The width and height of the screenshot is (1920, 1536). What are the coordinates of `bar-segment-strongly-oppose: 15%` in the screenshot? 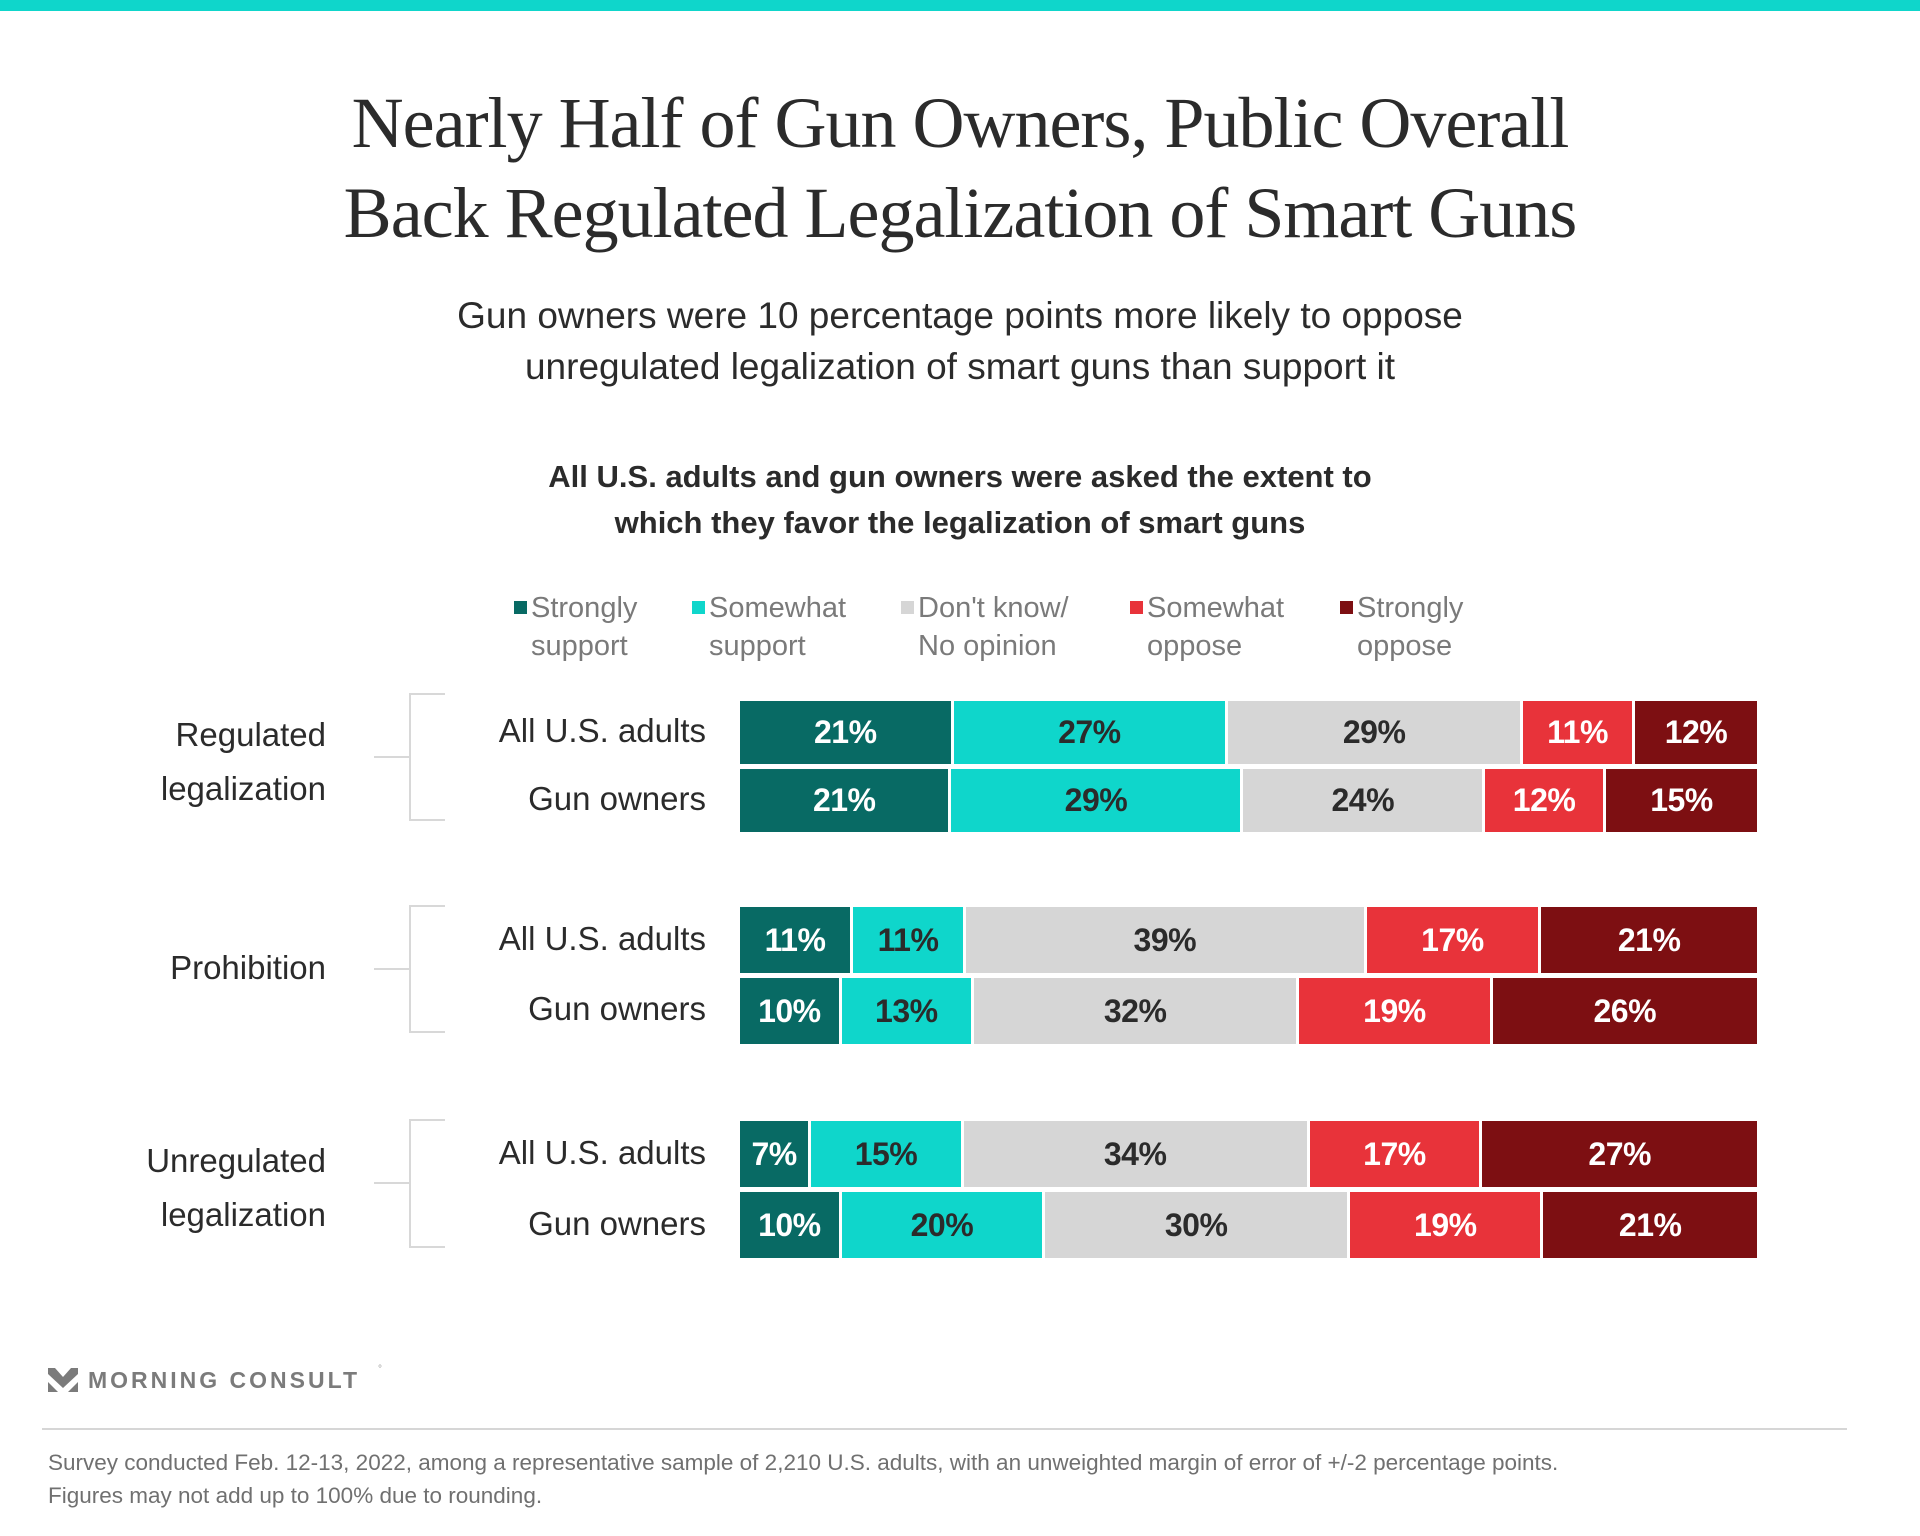 It's located at (1681, 800).